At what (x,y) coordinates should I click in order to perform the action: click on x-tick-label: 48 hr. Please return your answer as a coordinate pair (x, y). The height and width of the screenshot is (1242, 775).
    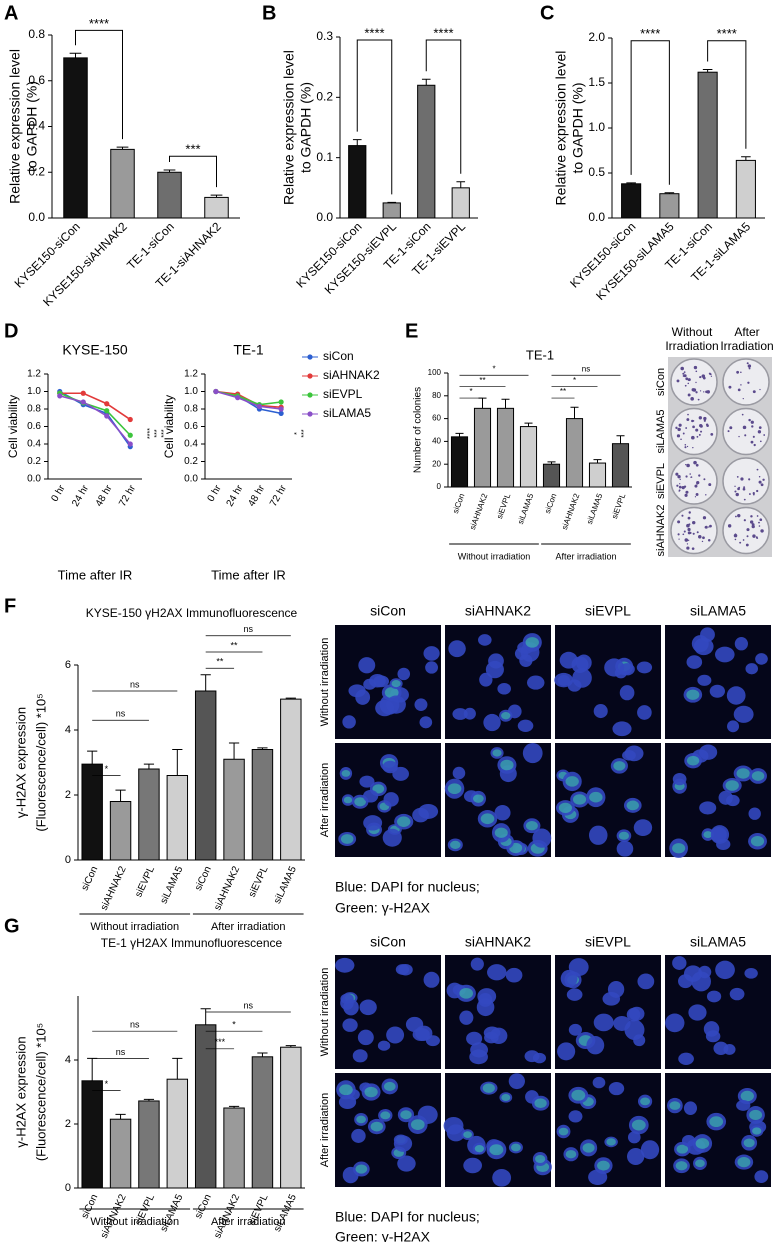
    Looking at the image, I should click on (256, 496).